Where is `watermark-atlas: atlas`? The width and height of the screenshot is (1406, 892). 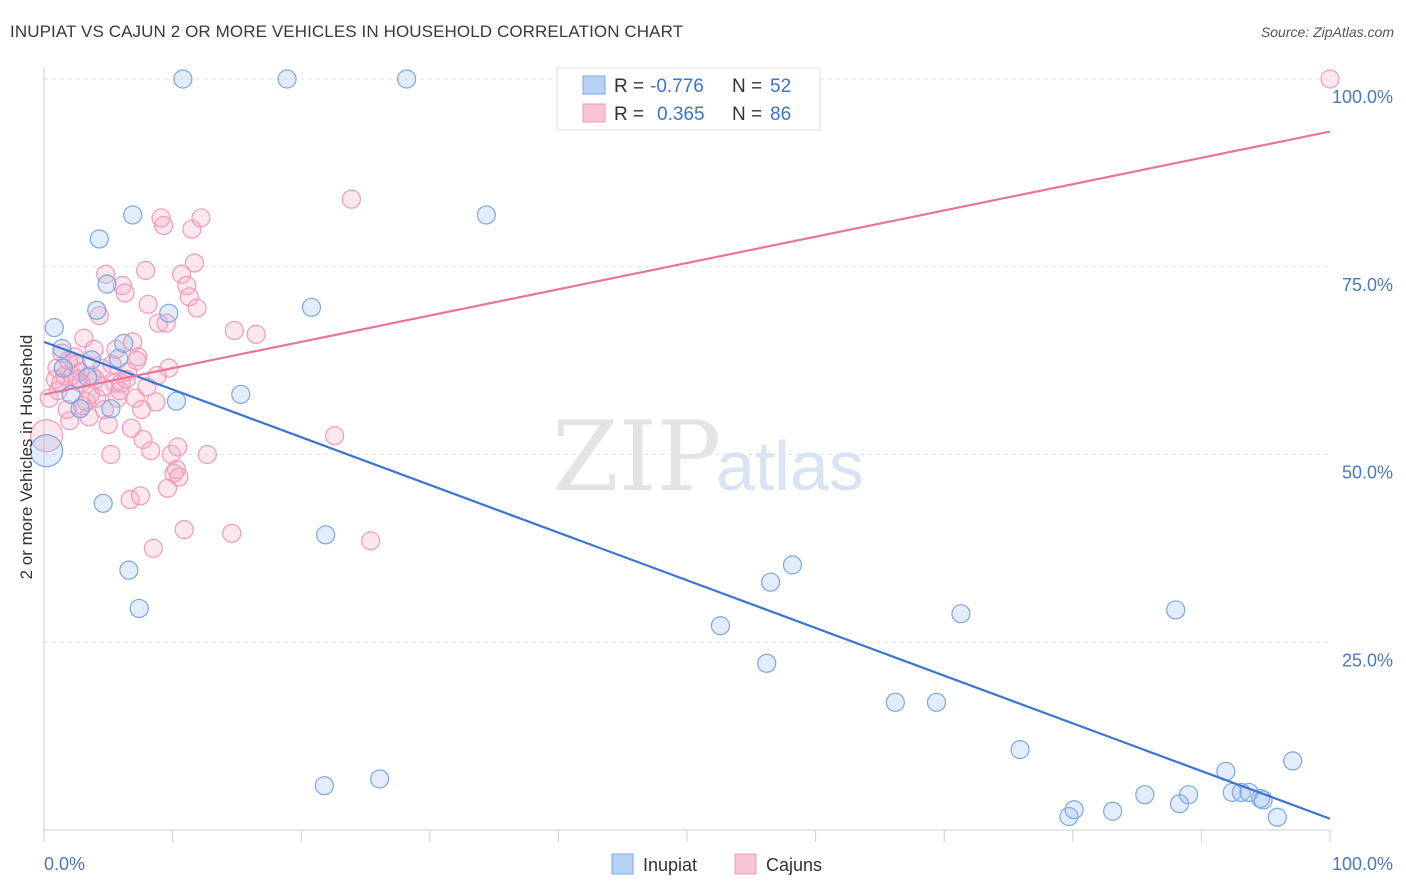 watermark-atlas: atlas is located at coordinates (790, 466).